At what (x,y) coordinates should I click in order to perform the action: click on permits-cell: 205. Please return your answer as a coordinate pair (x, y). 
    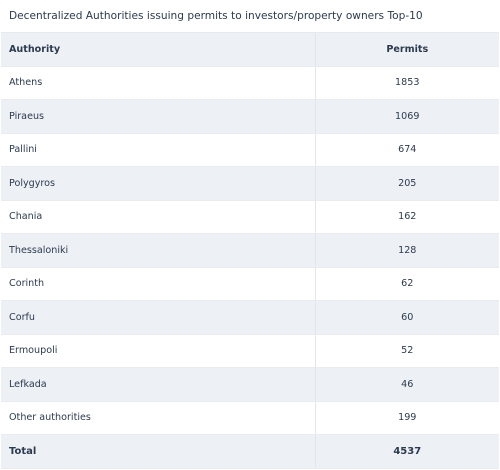
    Looking at the image, I should click on (407, 183).